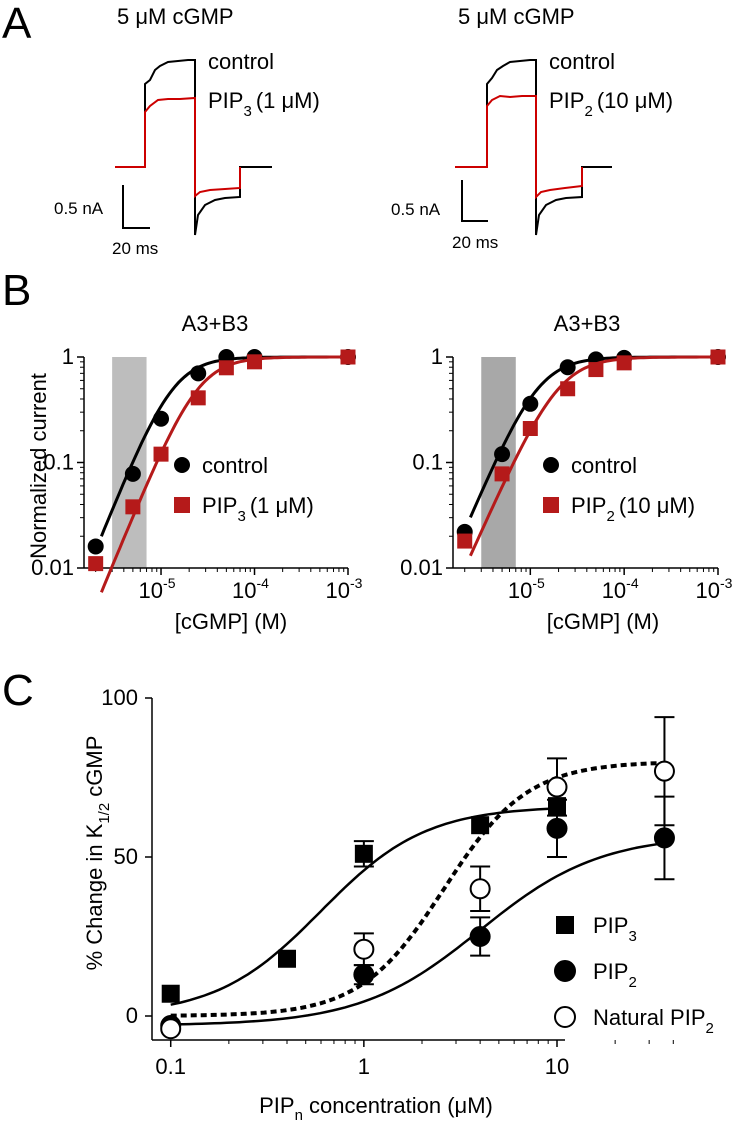 The image size is (740, 1129). I want to click on c-legend-marker-pip2, so click(565, 971).